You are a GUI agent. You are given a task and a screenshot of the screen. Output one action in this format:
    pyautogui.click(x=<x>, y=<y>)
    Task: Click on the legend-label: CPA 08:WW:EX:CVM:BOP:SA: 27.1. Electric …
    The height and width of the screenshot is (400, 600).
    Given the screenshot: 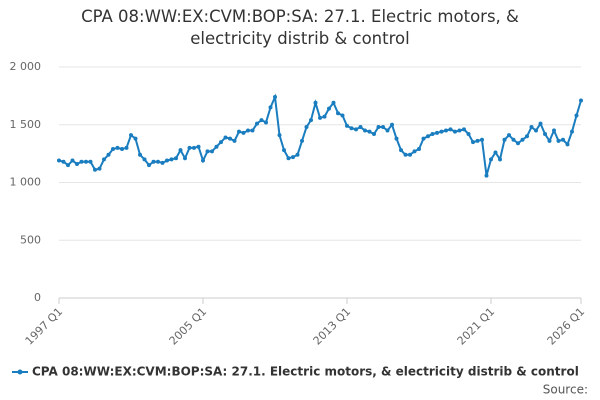 What is the action you would take?
    pyautogui.click(x=305, y=372)
    